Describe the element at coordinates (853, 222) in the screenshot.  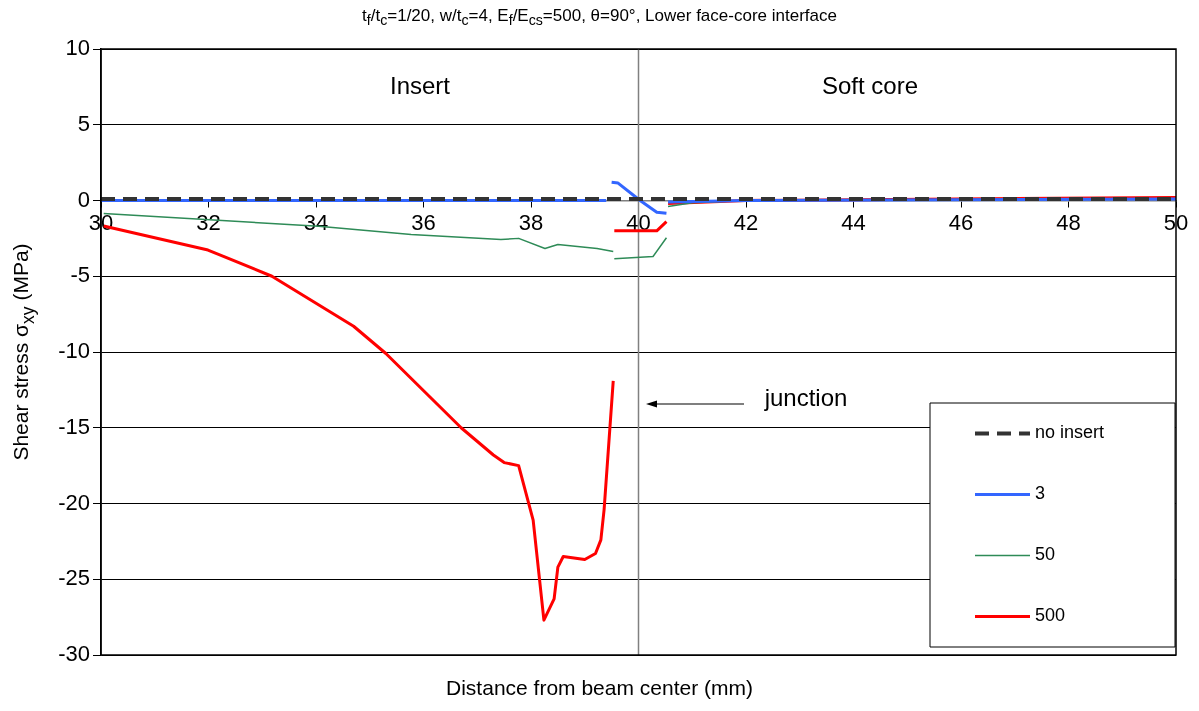
I see `x-tick-label: 44` at that location.